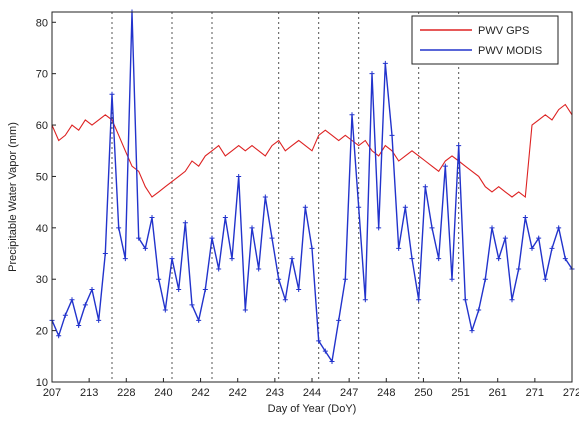 Image resolution: width=579 pixels, height=421 pixels. I want to click on ytick-label-6: 70, so click(42, 75).